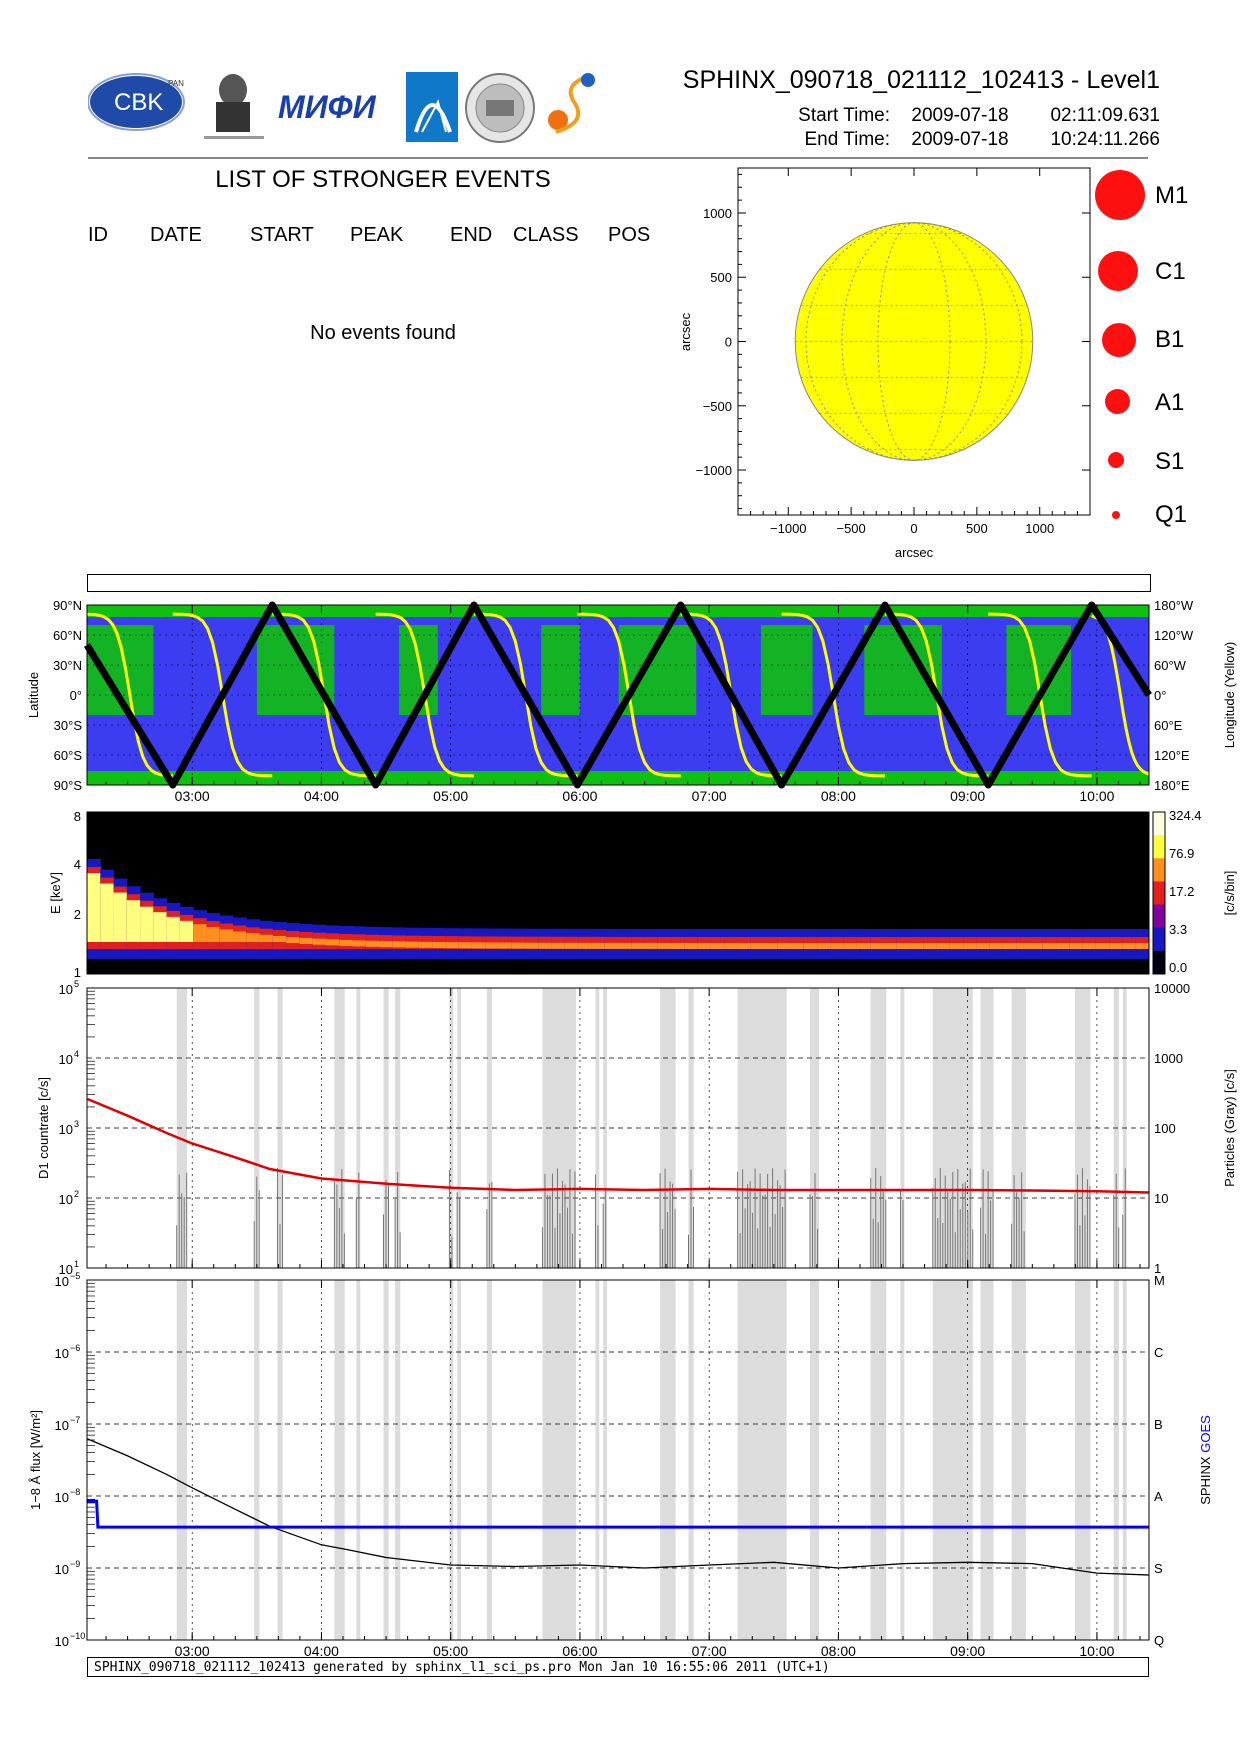 The image size is (1240, 1754). What do you see at coordinates (295, 670) in the screenshot?
I see `orbit-region` at bounding box center [295, 670].